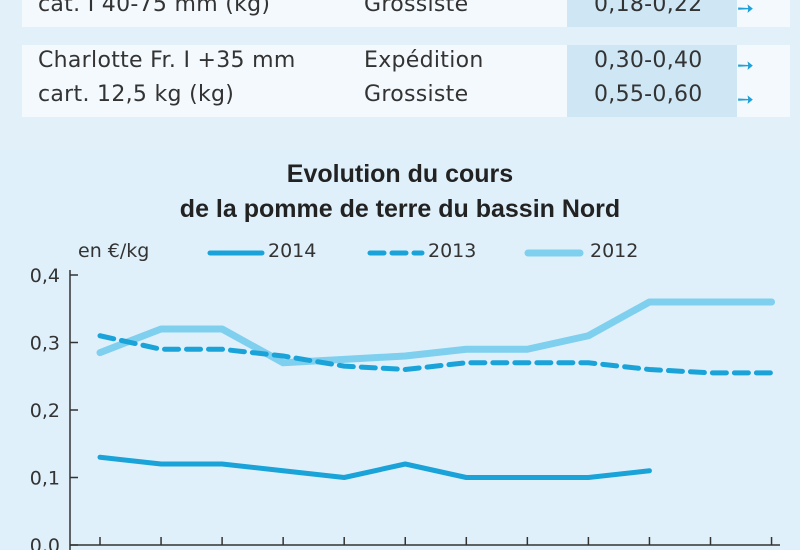  Describe the element at coordinates (436, 354) in the screenshot. I see `series-line-2013` at that location.